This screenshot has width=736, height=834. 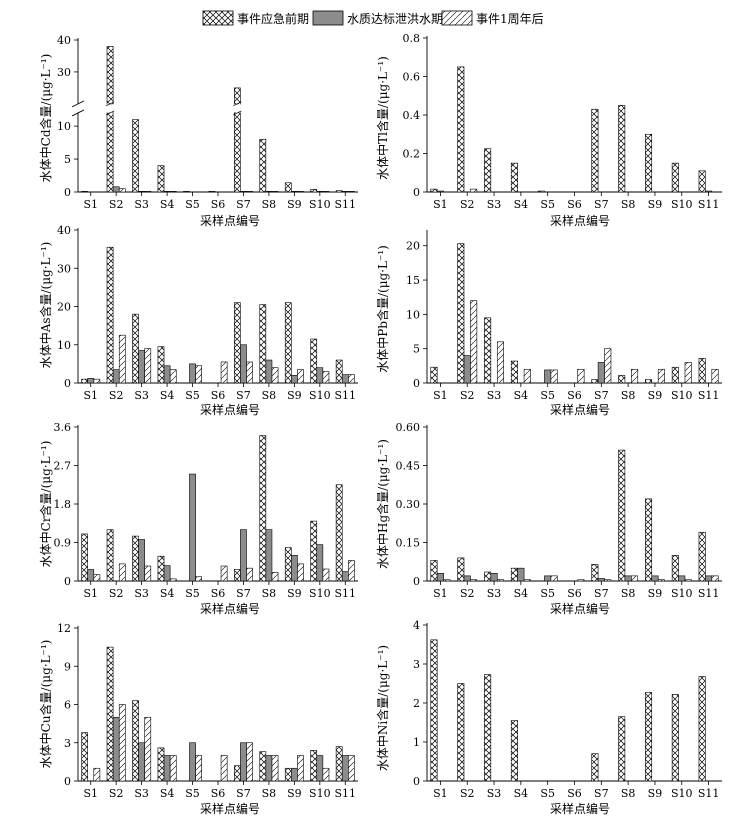 I want to click on bar-pb-s7-pre, so click(x=595, y=381).